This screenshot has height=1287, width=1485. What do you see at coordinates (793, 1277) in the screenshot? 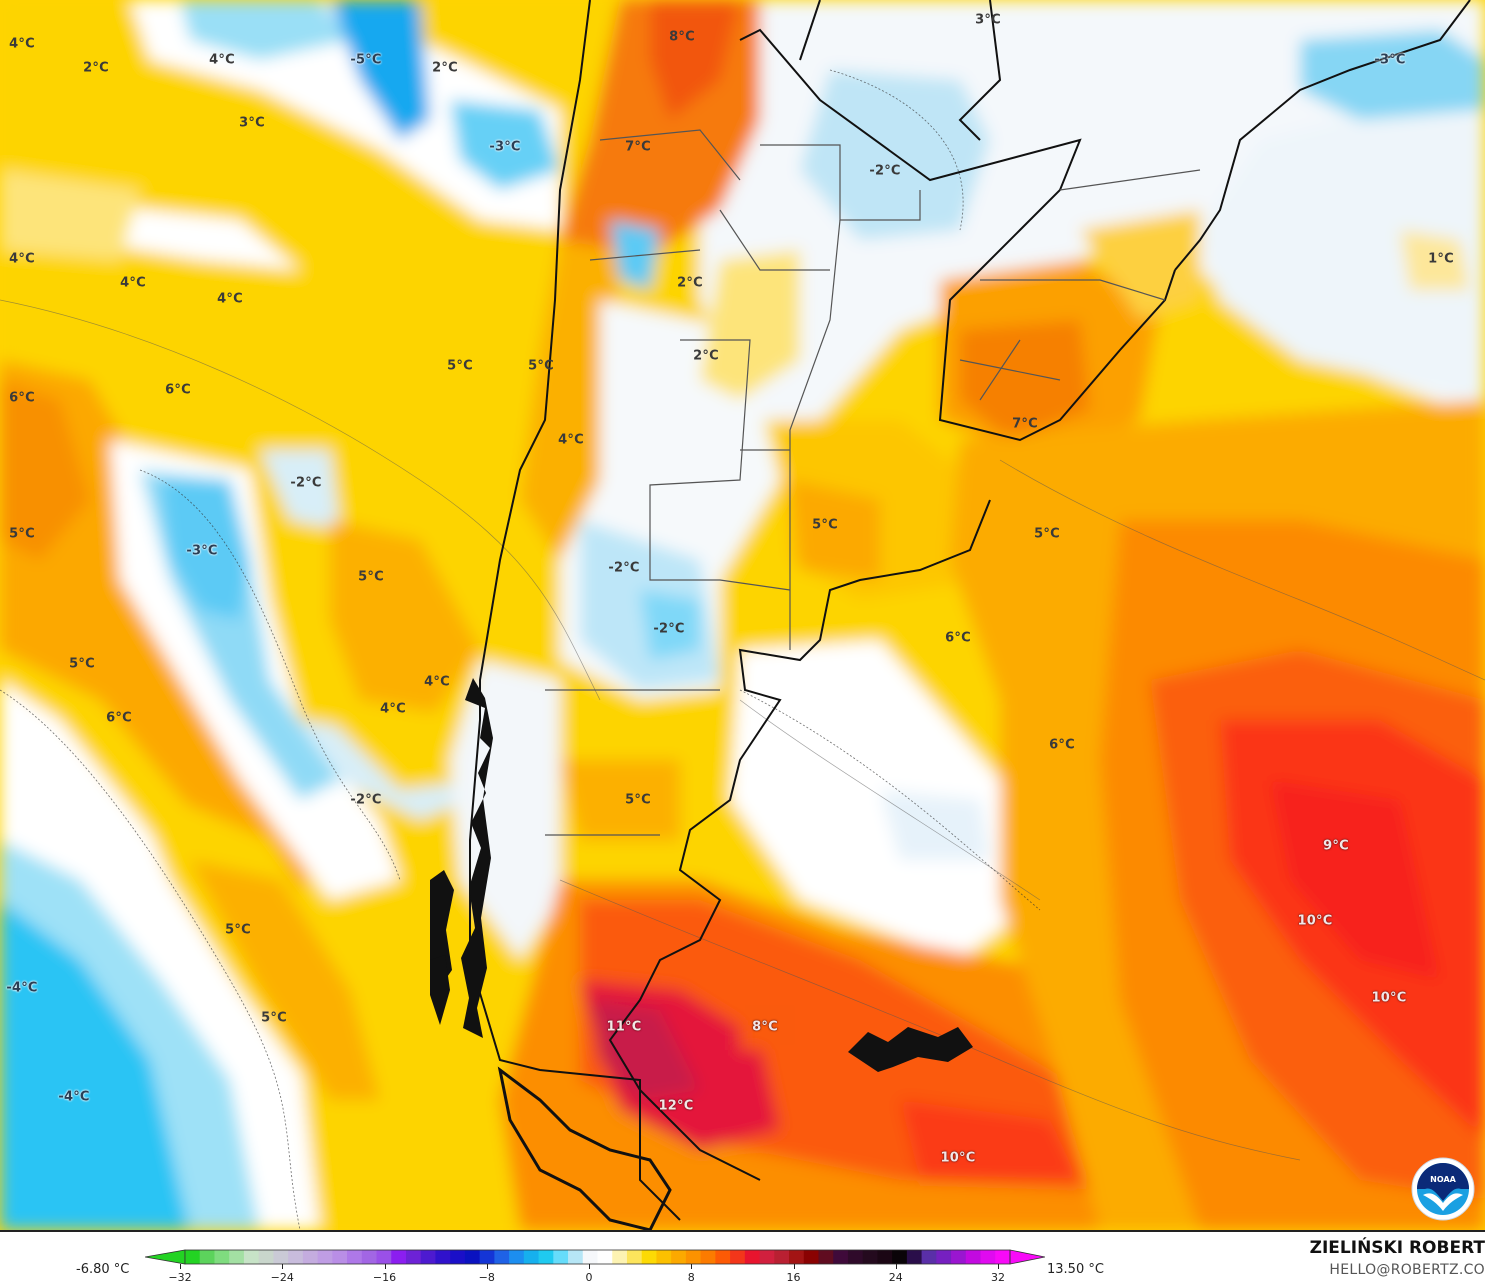
I see `colorbar-tick-label: 16` at bounding box center [793, 1277].